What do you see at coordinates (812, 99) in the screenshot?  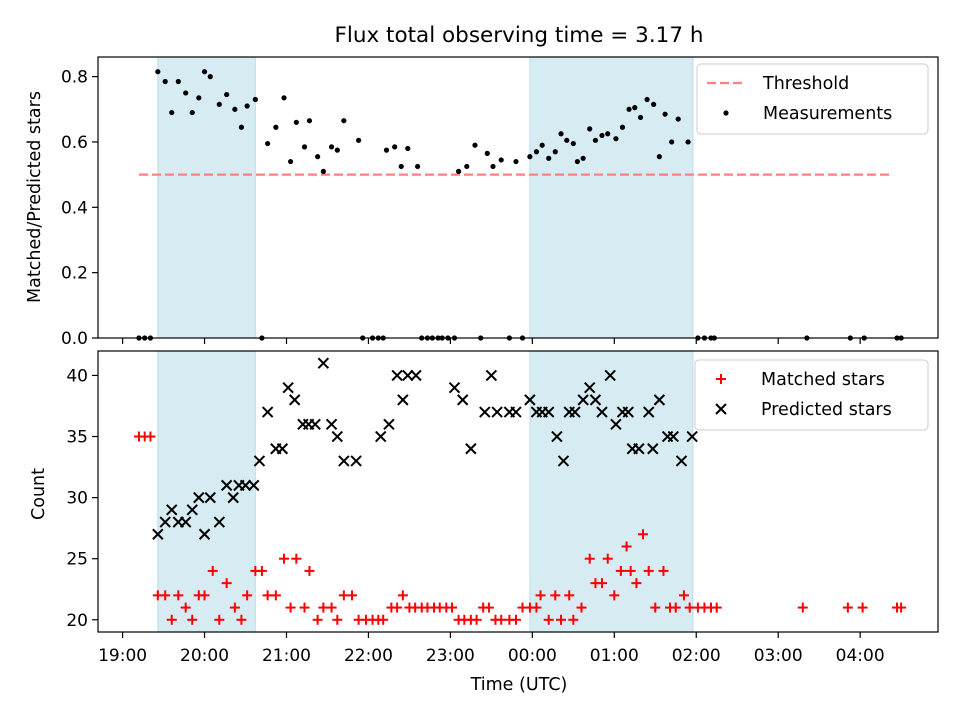 I see `legend: Threshold Measurements` at bounding box center [812, 99].